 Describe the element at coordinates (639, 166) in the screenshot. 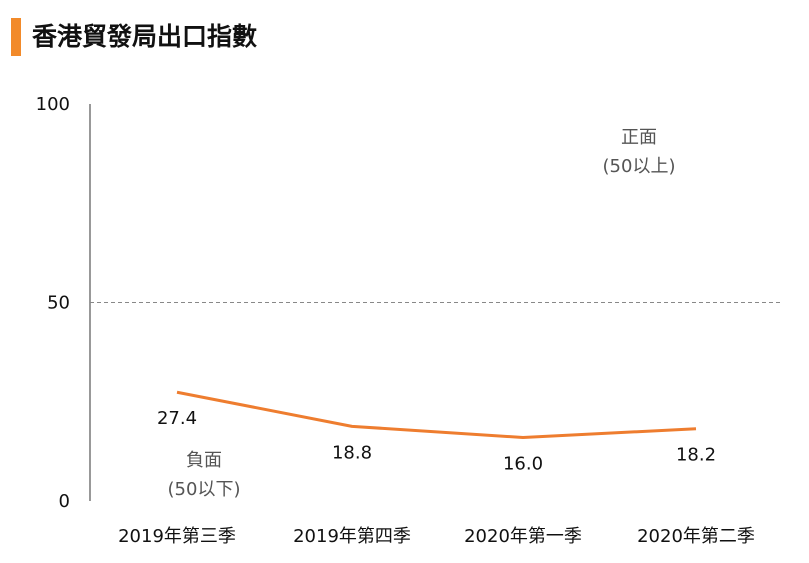

I see `annotation-positive-range: (50以上)` at that location.